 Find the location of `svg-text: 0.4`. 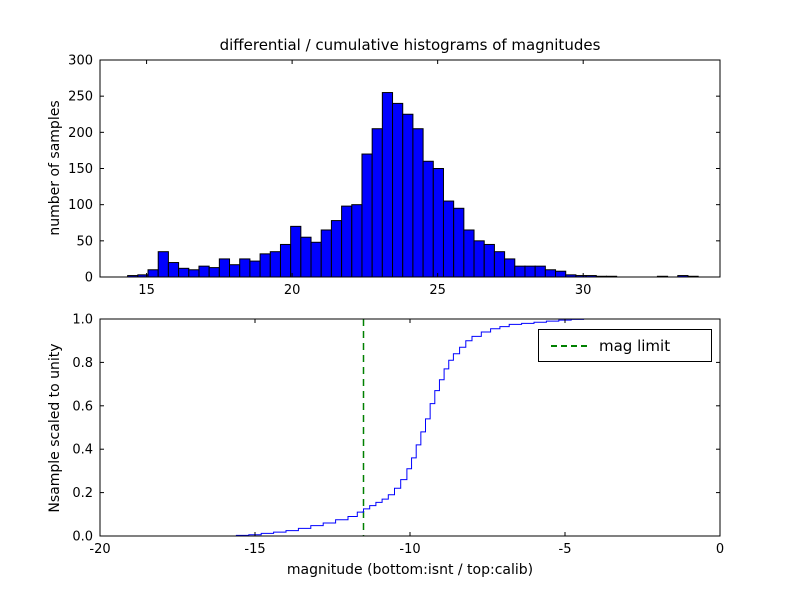

svg-text: 0.4 is located at coordinates (82, 450).